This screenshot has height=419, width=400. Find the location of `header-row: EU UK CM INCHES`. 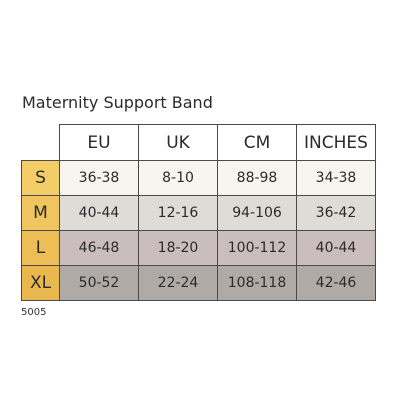

header-row: EU UK CM INCHES is located at coordinates (198, 142).